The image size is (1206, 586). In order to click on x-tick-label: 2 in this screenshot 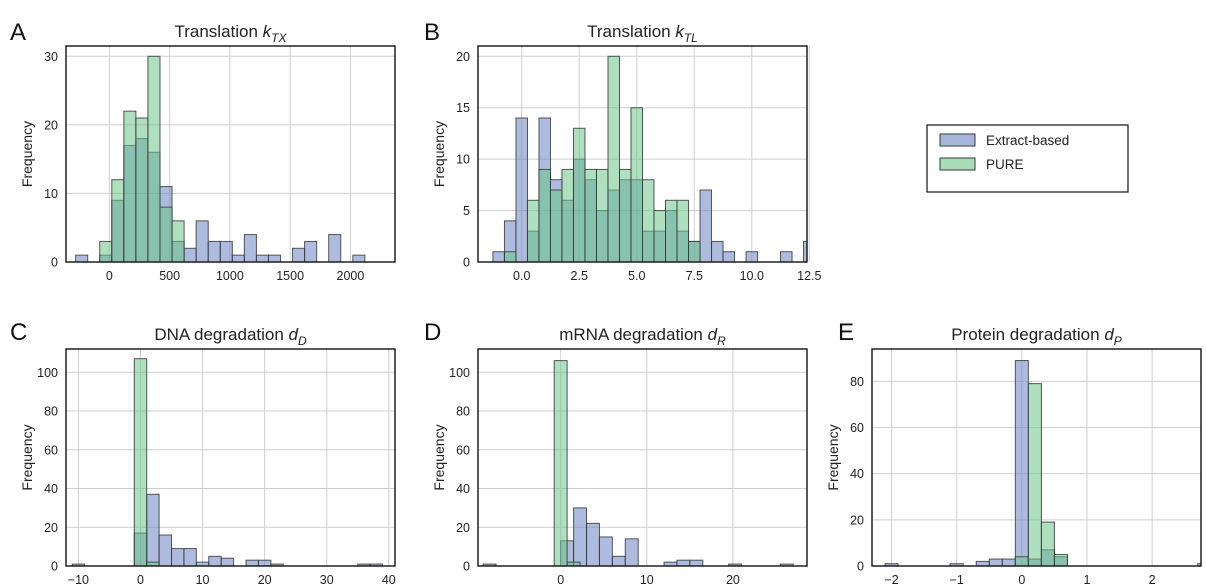, I will do `click(1152, 579)`.